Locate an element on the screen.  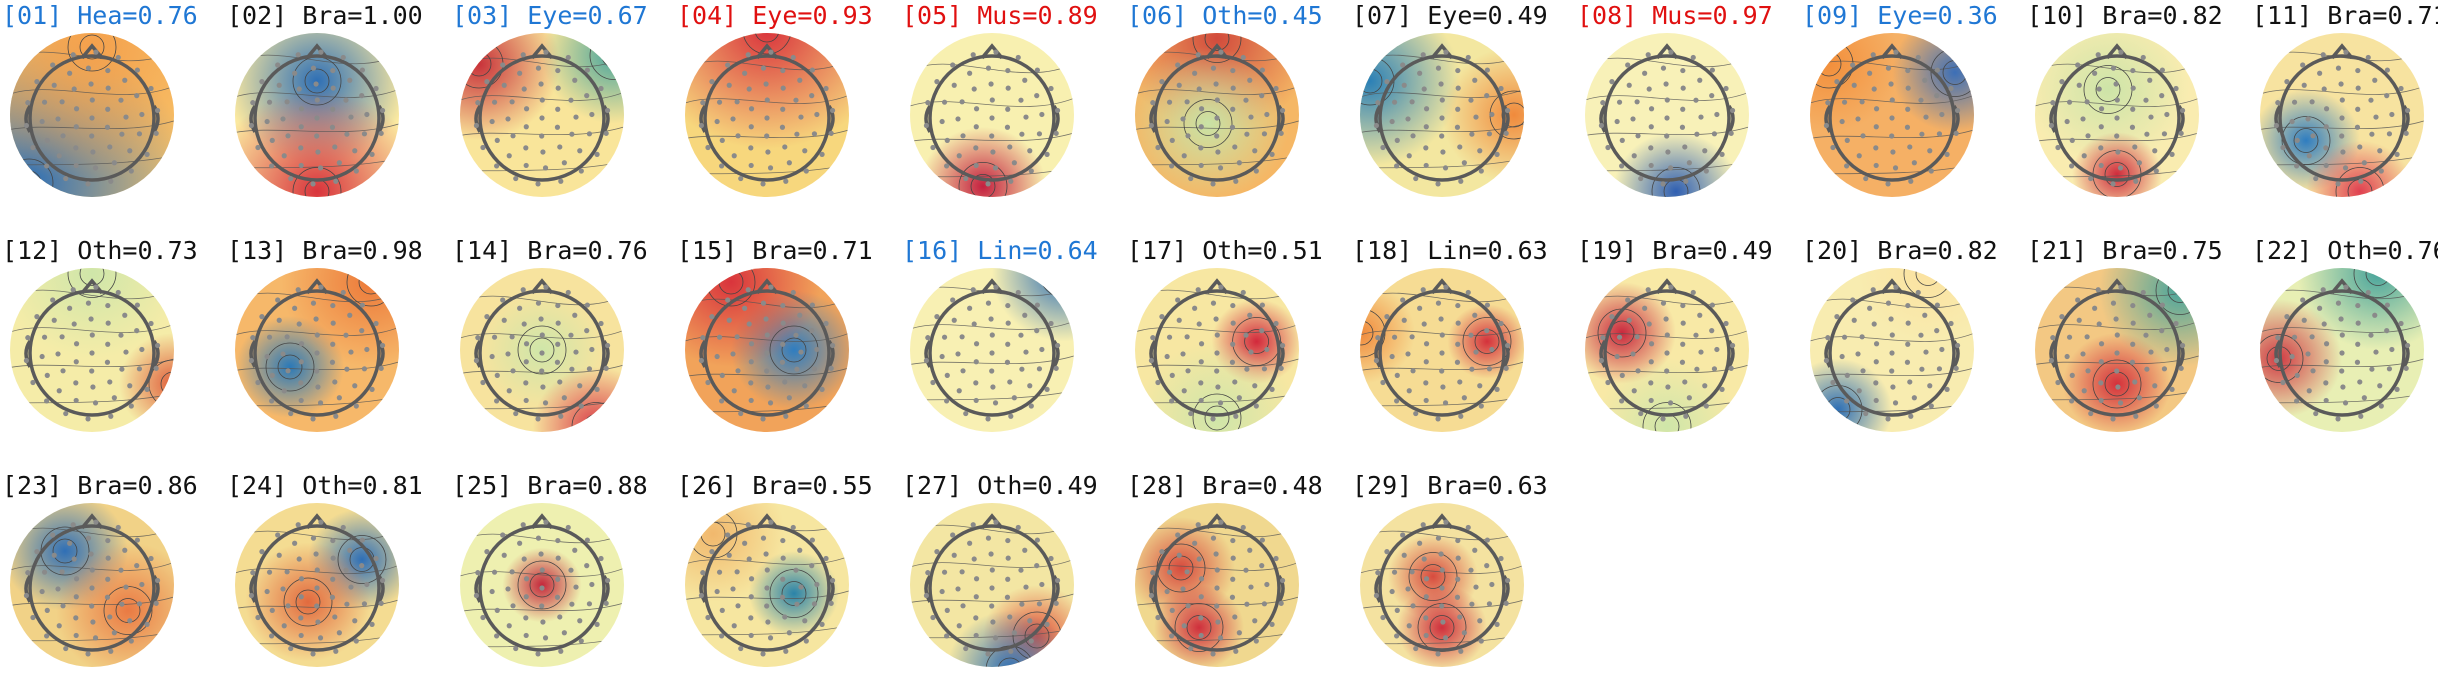
component-label: [13] Bra=0.98 is located at coordinates (325, 250).